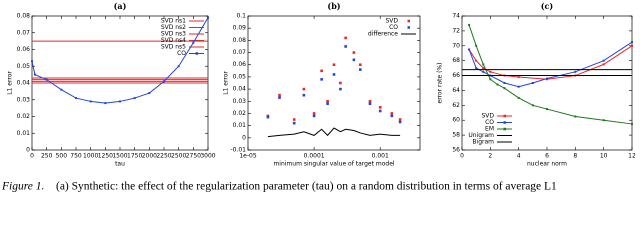 The image size is (640, 240). Describe the element at coordinates (238, 150) in the screenshot. I see `y-tick-label: -0.01` at that location.